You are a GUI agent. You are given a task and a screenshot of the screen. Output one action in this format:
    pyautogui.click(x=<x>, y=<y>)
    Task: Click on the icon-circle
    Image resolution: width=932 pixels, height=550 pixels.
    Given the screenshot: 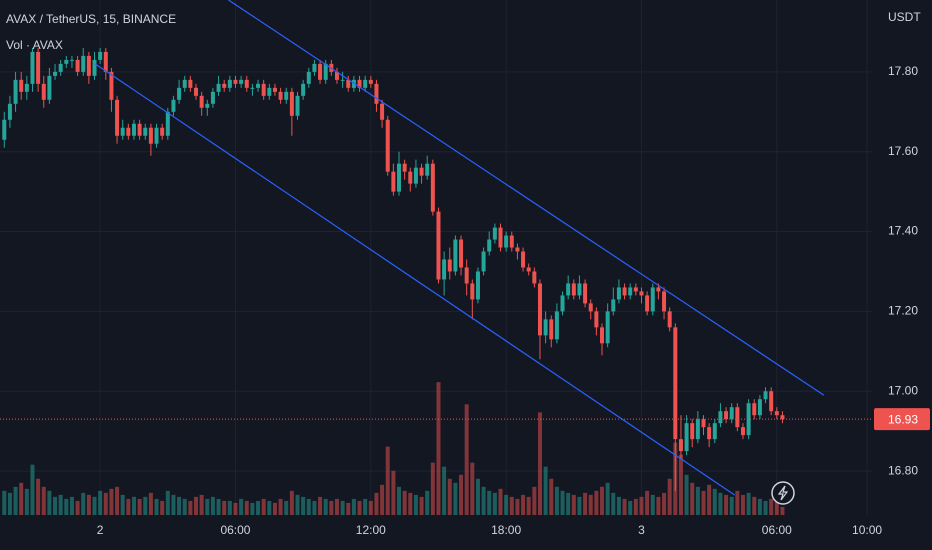 What is the action you would take?
    pyautogui.click(x=783, y=493)
    